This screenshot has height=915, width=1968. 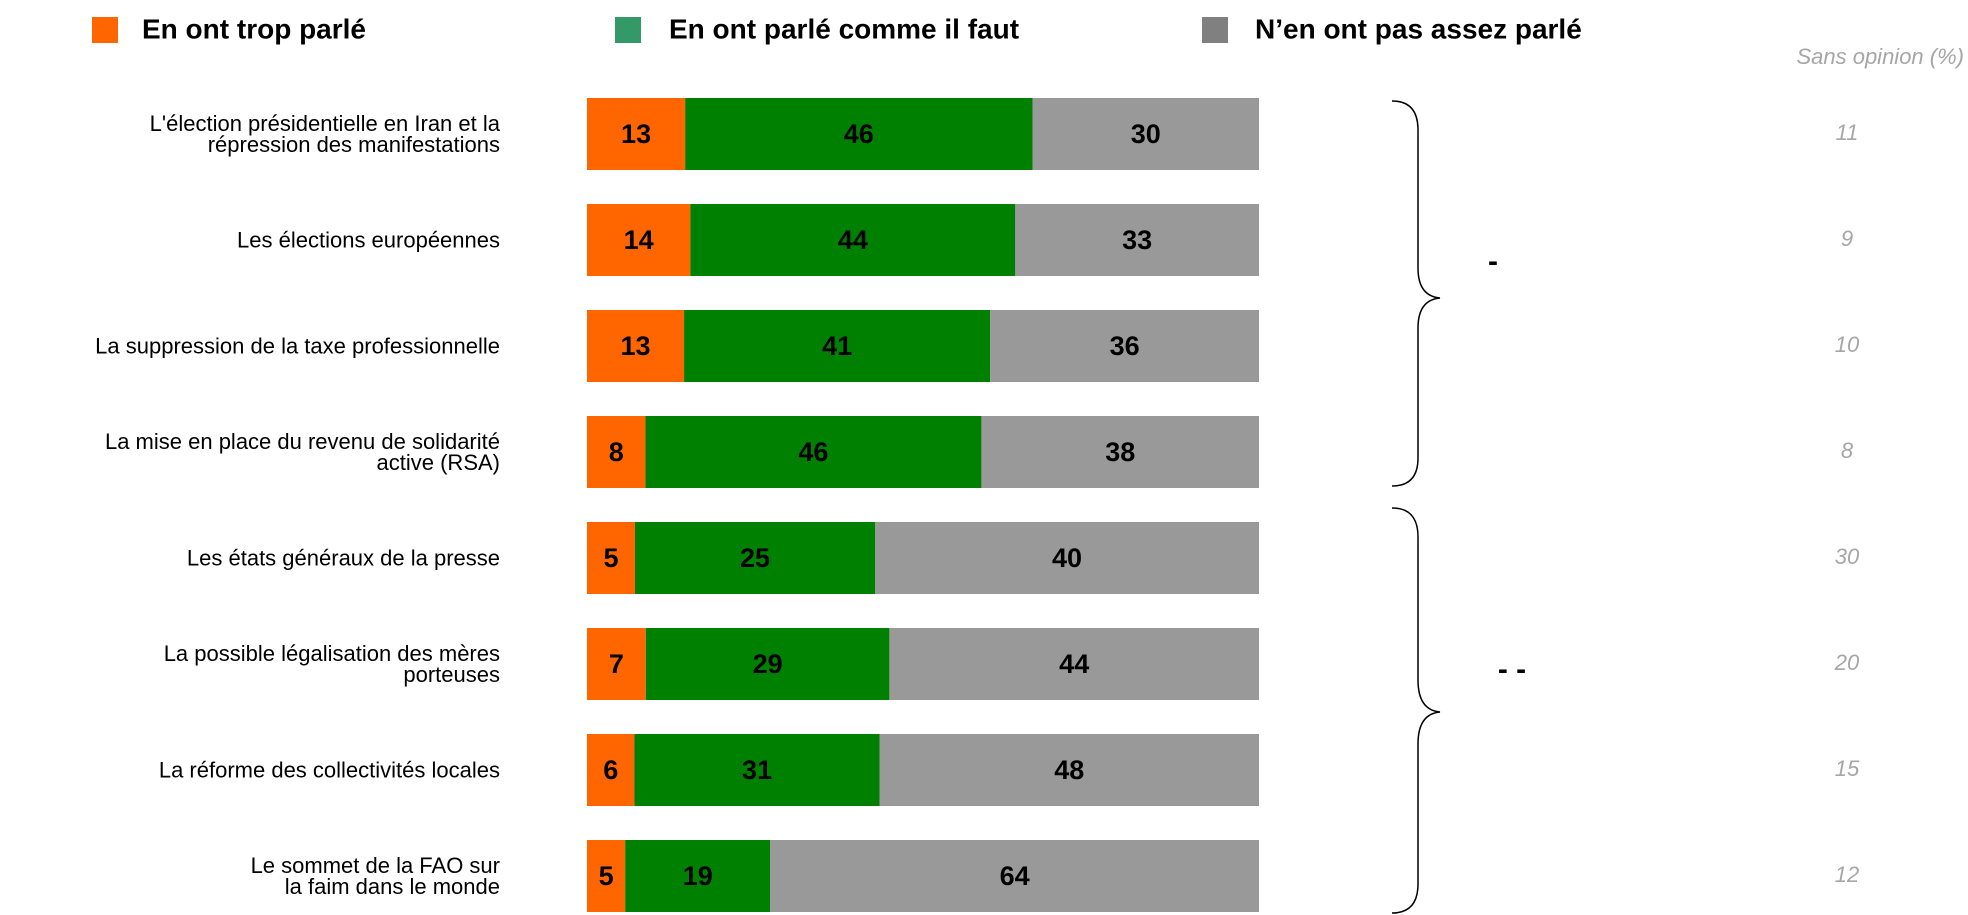 I want to click on value-label: 30, so click(x=1146, y=134).